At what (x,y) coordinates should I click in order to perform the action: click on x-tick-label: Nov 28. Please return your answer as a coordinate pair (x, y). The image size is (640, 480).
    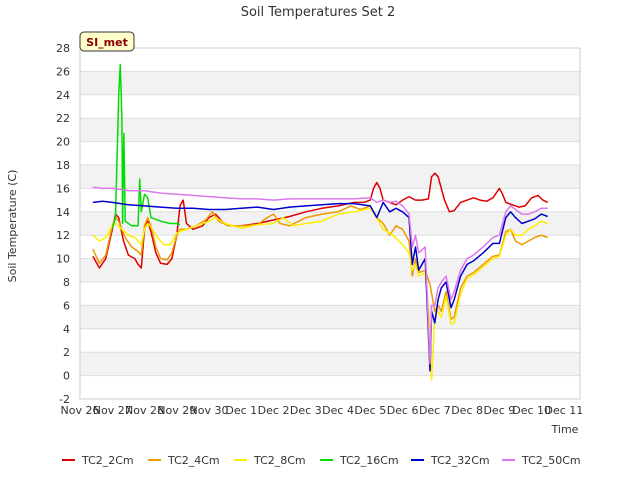
    Looking at the image, I should click on (144, 410).